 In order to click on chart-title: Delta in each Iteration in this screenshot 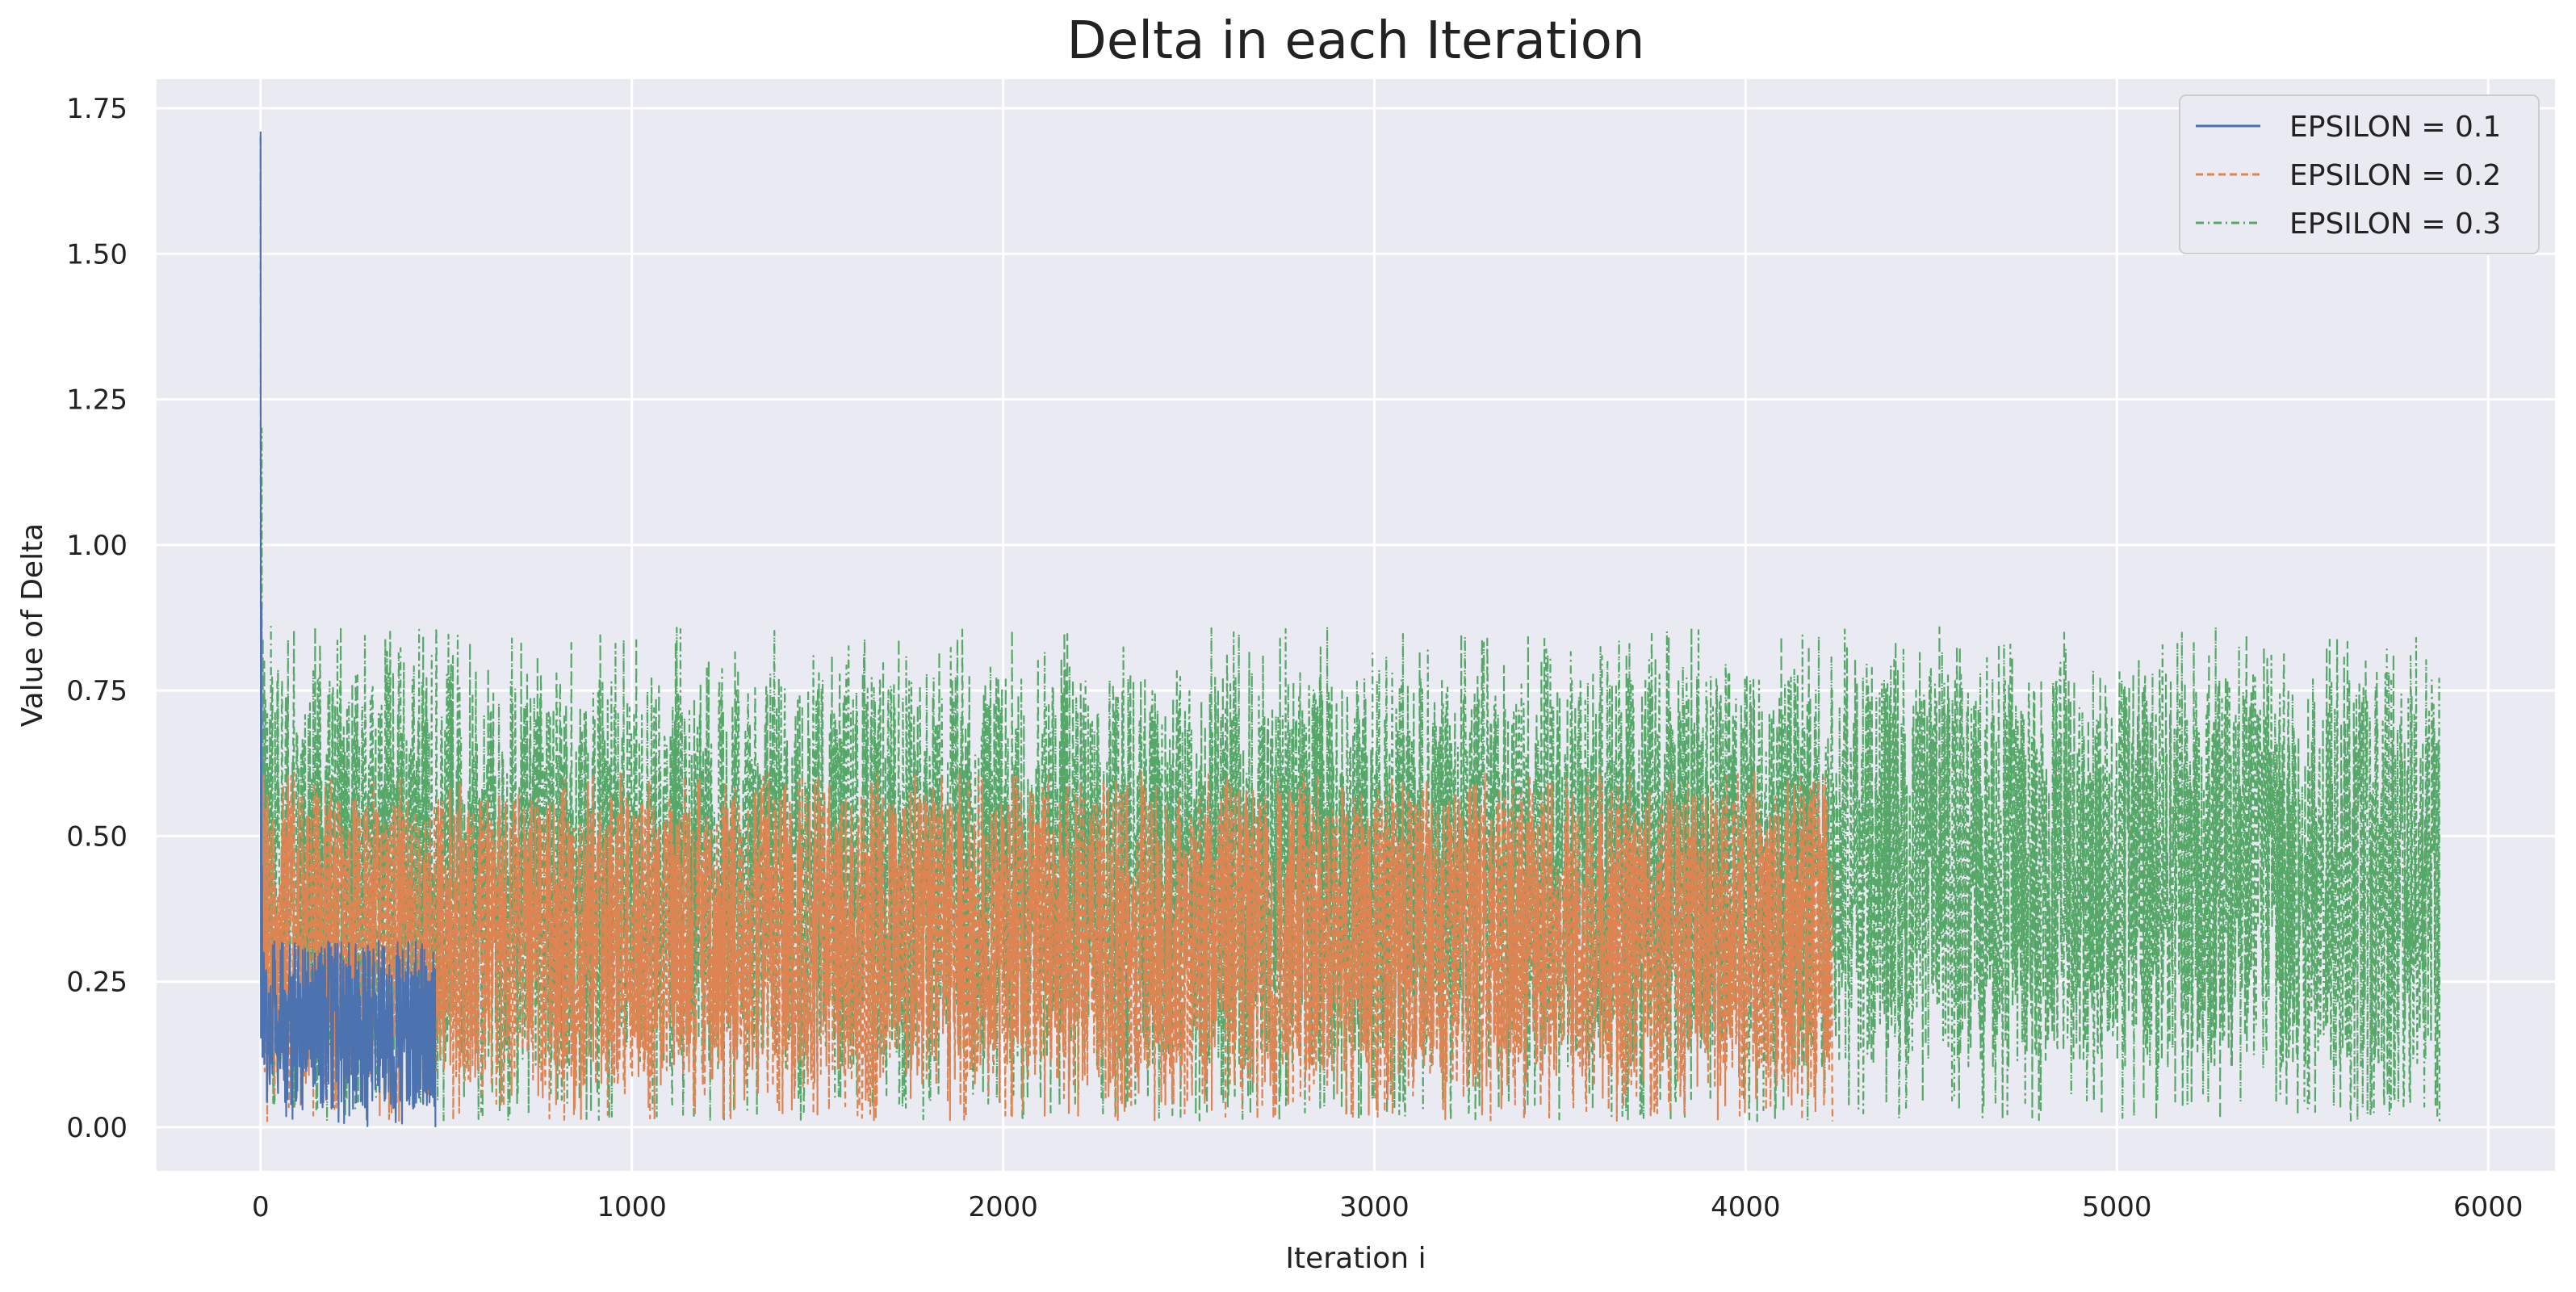, I will do `click(1356, 41)`.